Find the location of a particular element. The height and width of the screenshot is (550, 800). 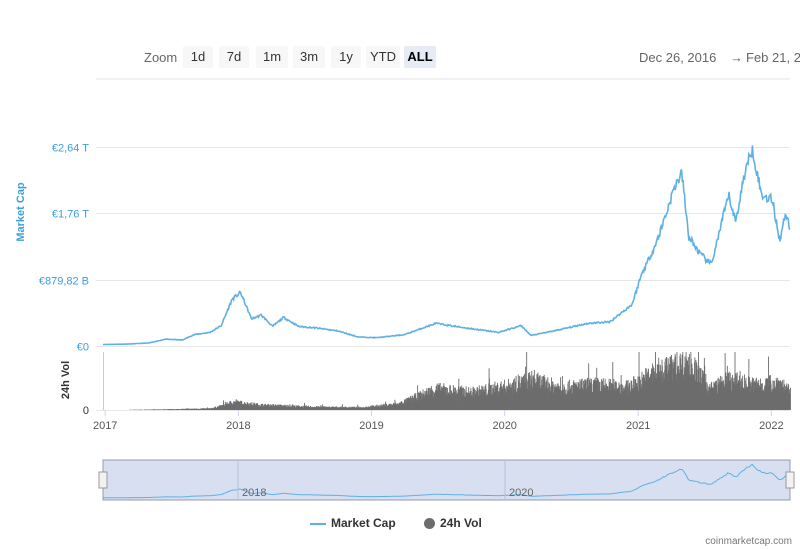

zoom-all-button: ALL is located at coordinates (420, 57).